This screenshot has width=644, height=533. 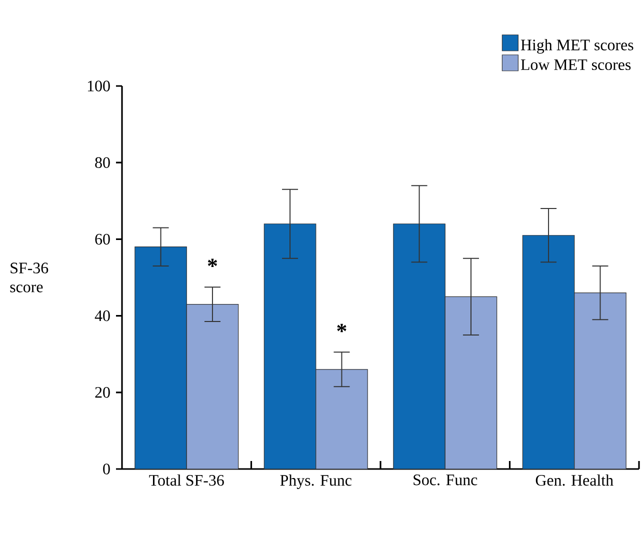 I want to click on x-tick-label: Gen. Health, so click(x=575, y=480).